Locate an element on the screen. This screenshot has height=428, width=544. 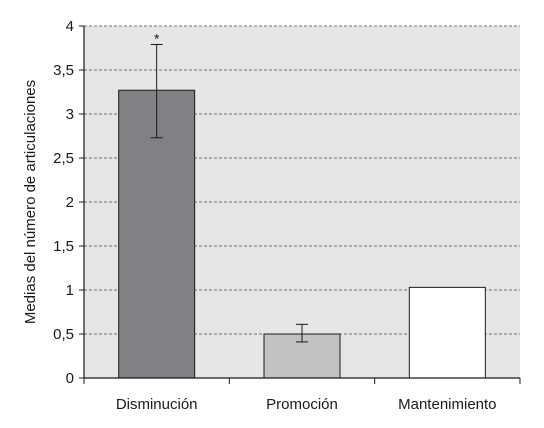
bar is located at coordinates (447, 332).